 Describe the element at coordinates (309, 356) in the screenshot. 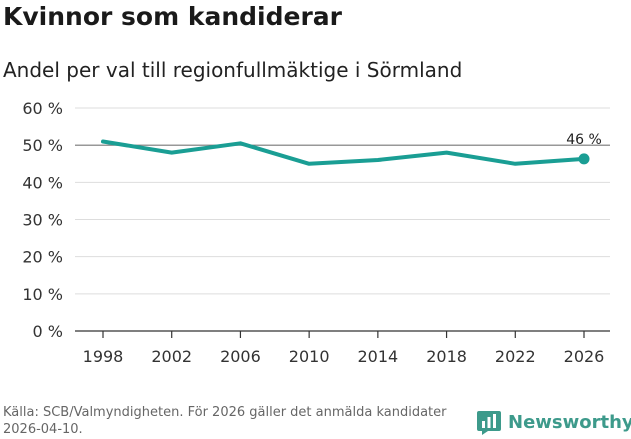

I see `x-tick-label-2010: 2010` at that location.